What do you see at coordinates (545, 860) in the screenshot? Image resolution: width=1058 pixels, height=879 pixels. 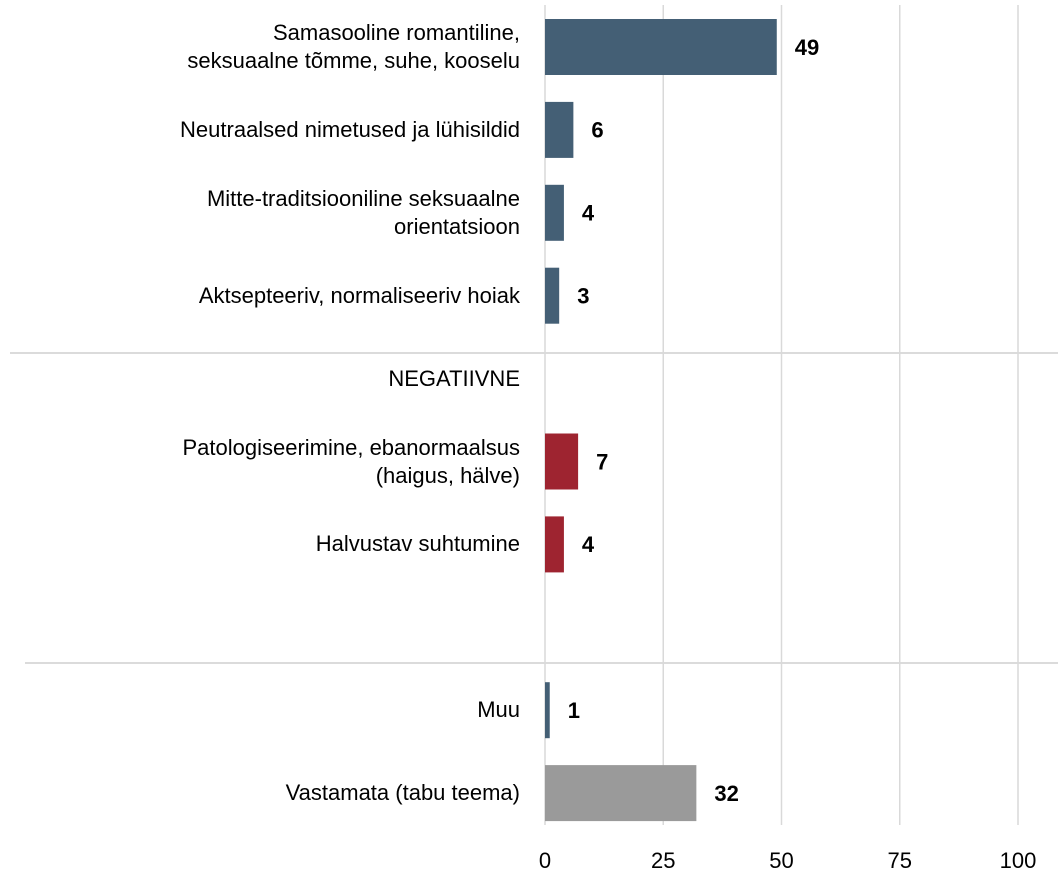 I see `x-tick-label: 0` at bounding box center [545, 860].